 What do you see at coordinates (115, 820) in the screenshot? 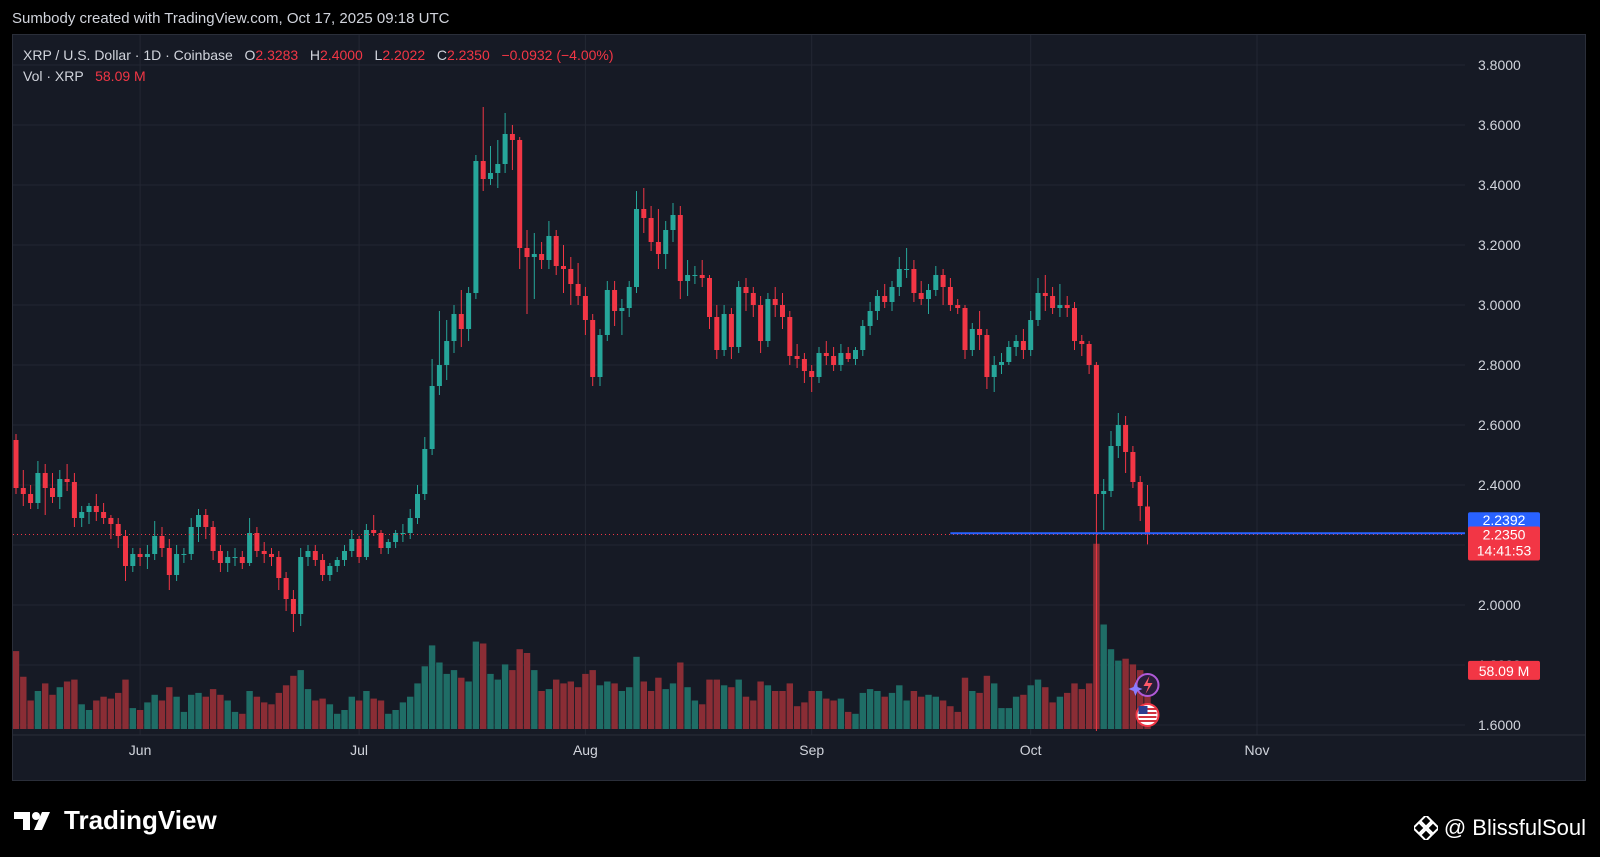
I see `tradingview-logo: TradingView` at bounding box center [115, 820].